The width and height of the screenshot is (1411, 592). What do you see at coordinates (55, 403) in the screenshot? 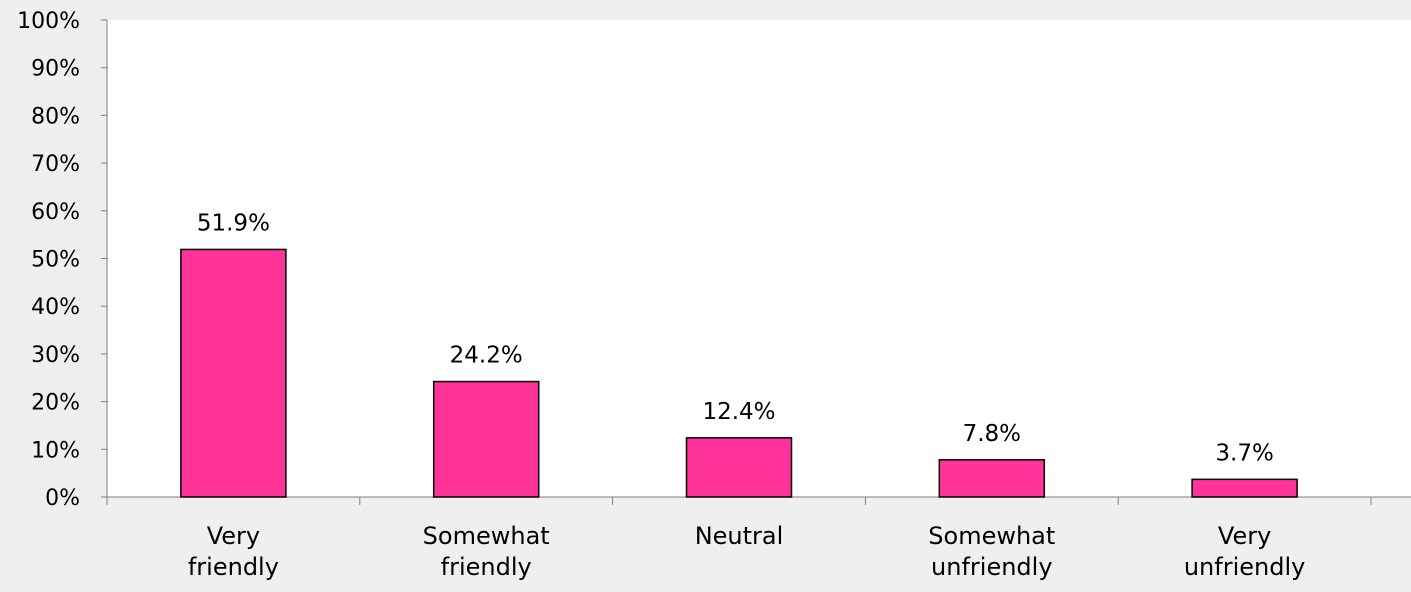
I see `y-tick-label: 20%` at bounding box center [55, 403].